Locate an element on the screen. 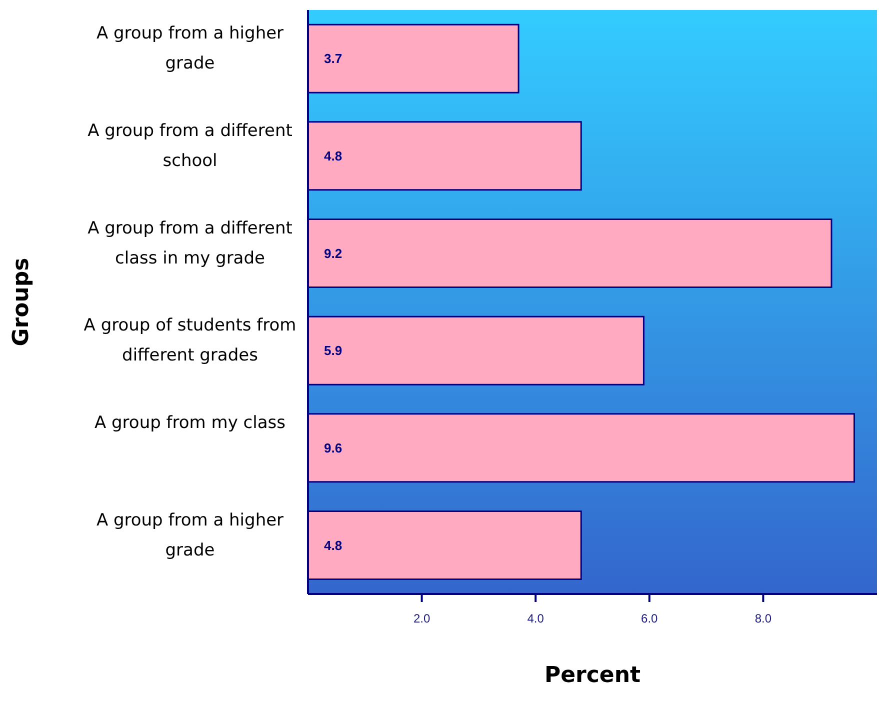  y-tick-label: A group of students from different grades is located at coordinates (190, 341).